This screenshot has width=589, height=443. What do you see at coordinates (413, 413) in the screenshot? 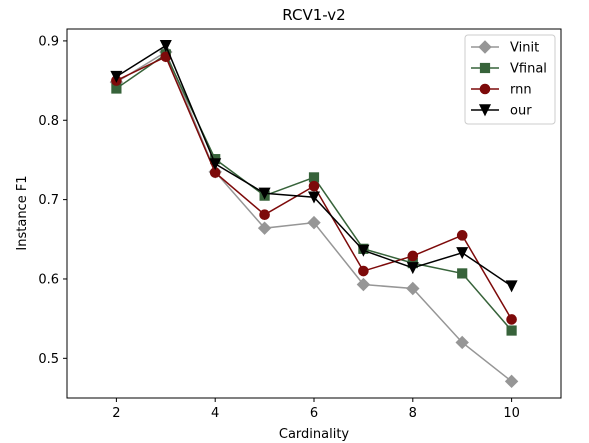
I see `x-tick-label: 8` at bounding box center [413, 413].